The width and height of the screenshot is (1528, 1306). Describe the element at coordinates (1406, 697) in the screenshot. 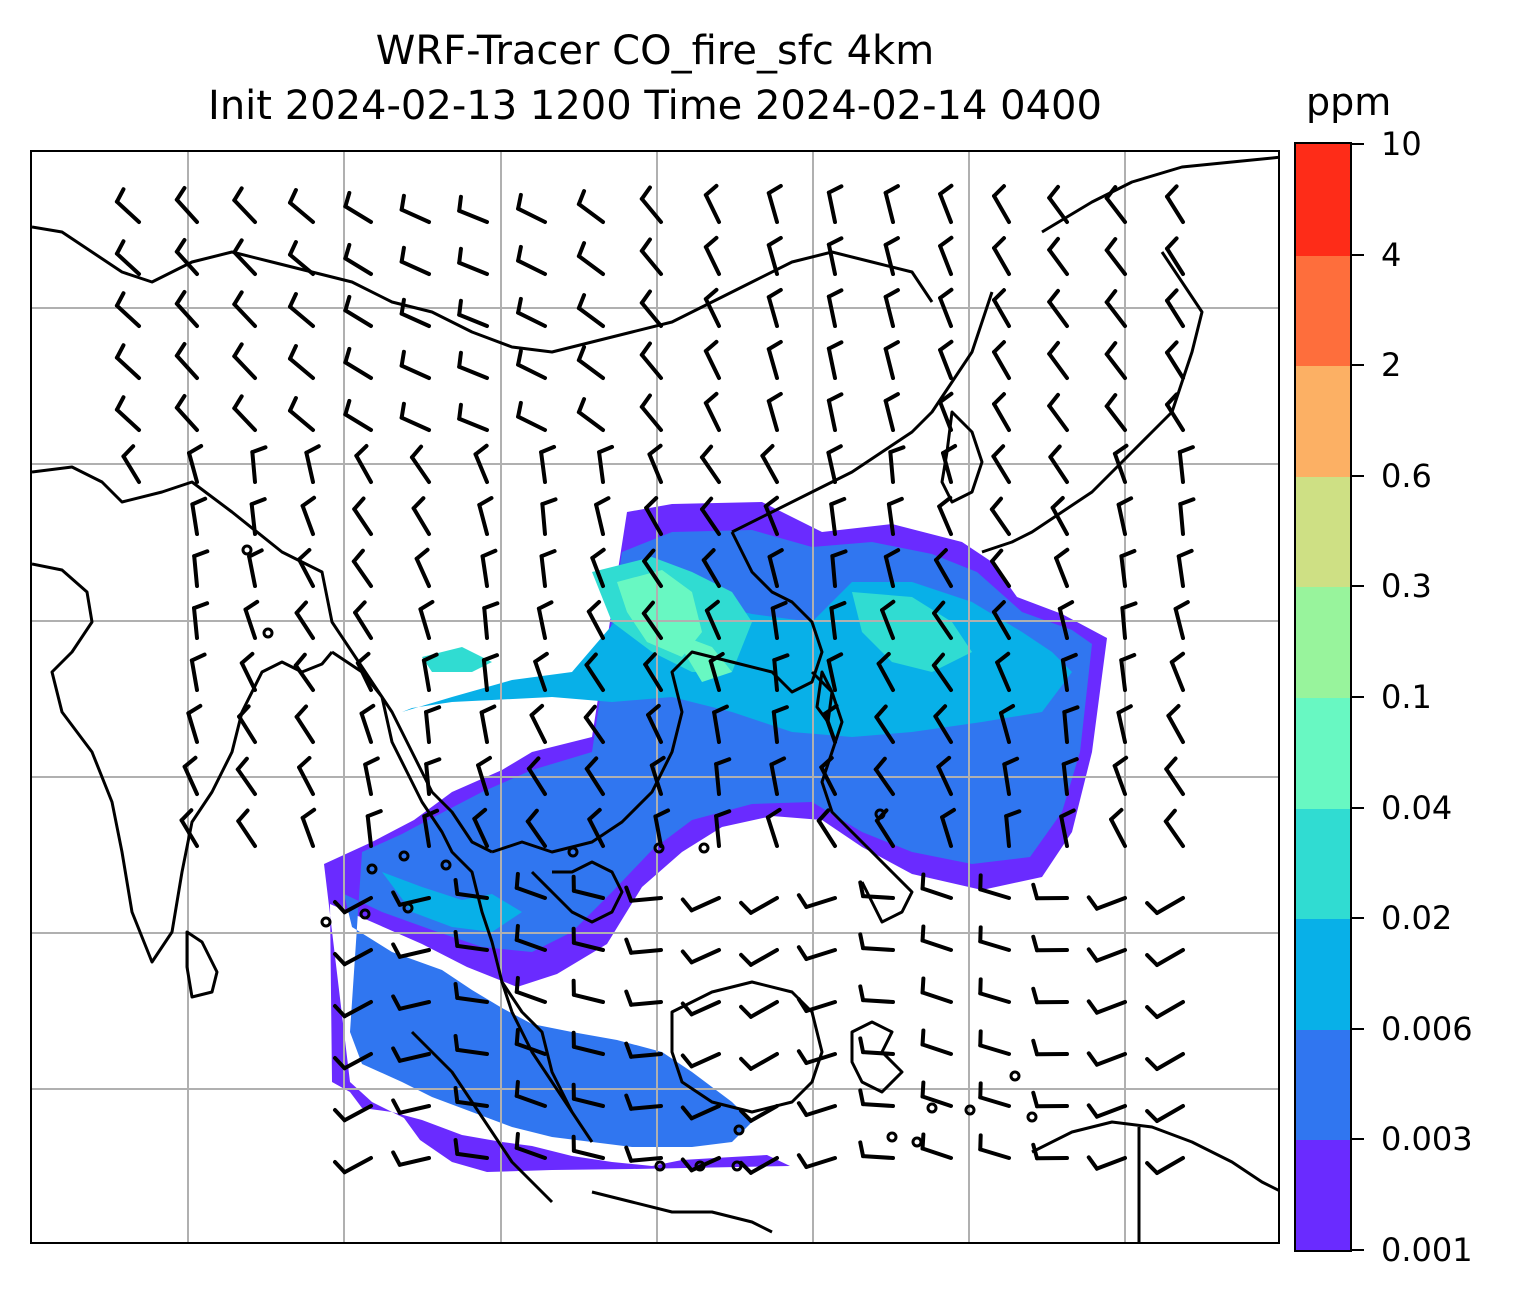

I see `colorbar-tick-label: 0.1` at that location.